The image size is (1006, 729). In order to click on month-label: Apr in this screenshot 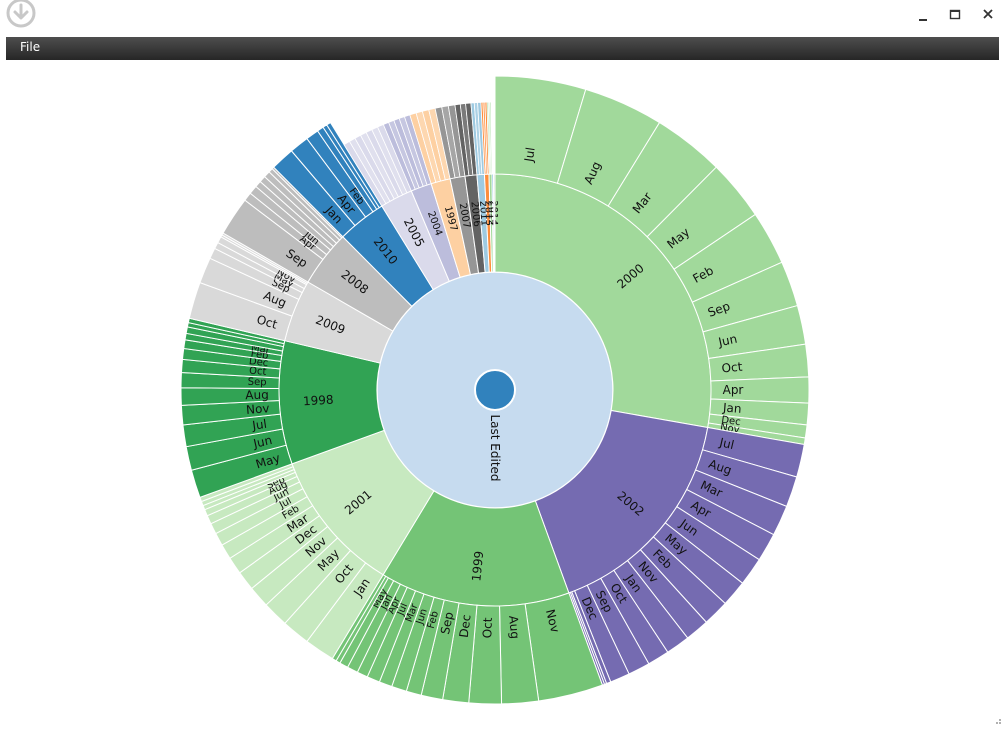, I will do `click(733, 390)`.